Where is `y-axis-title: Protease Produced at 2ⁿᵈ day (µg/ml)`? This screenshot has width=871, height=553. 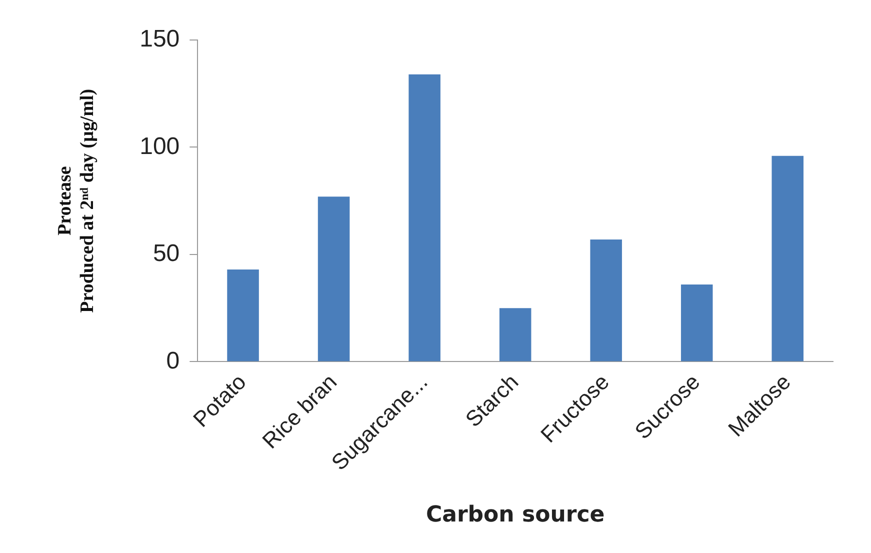
y-axis-title: Protease Produced at 2ⁿᵈ day (µg/ml) is located at coordinates (76, 200).